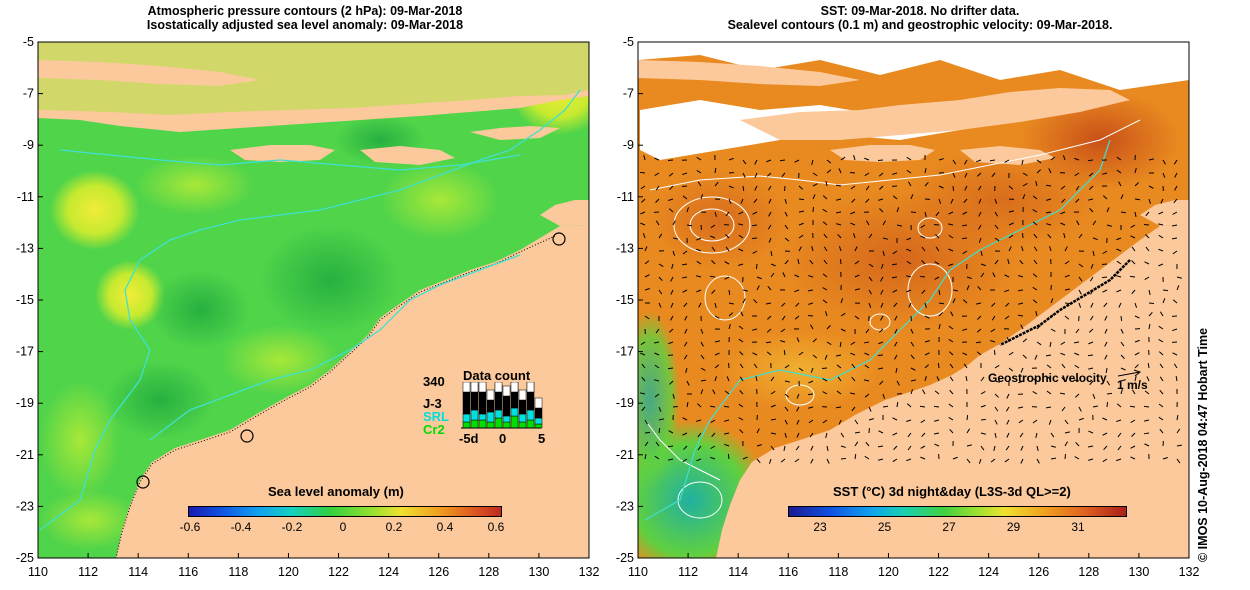 This screenshot has width=1250, height=590. I want to click on dc-xtick-0: 0, so click(503, 438).